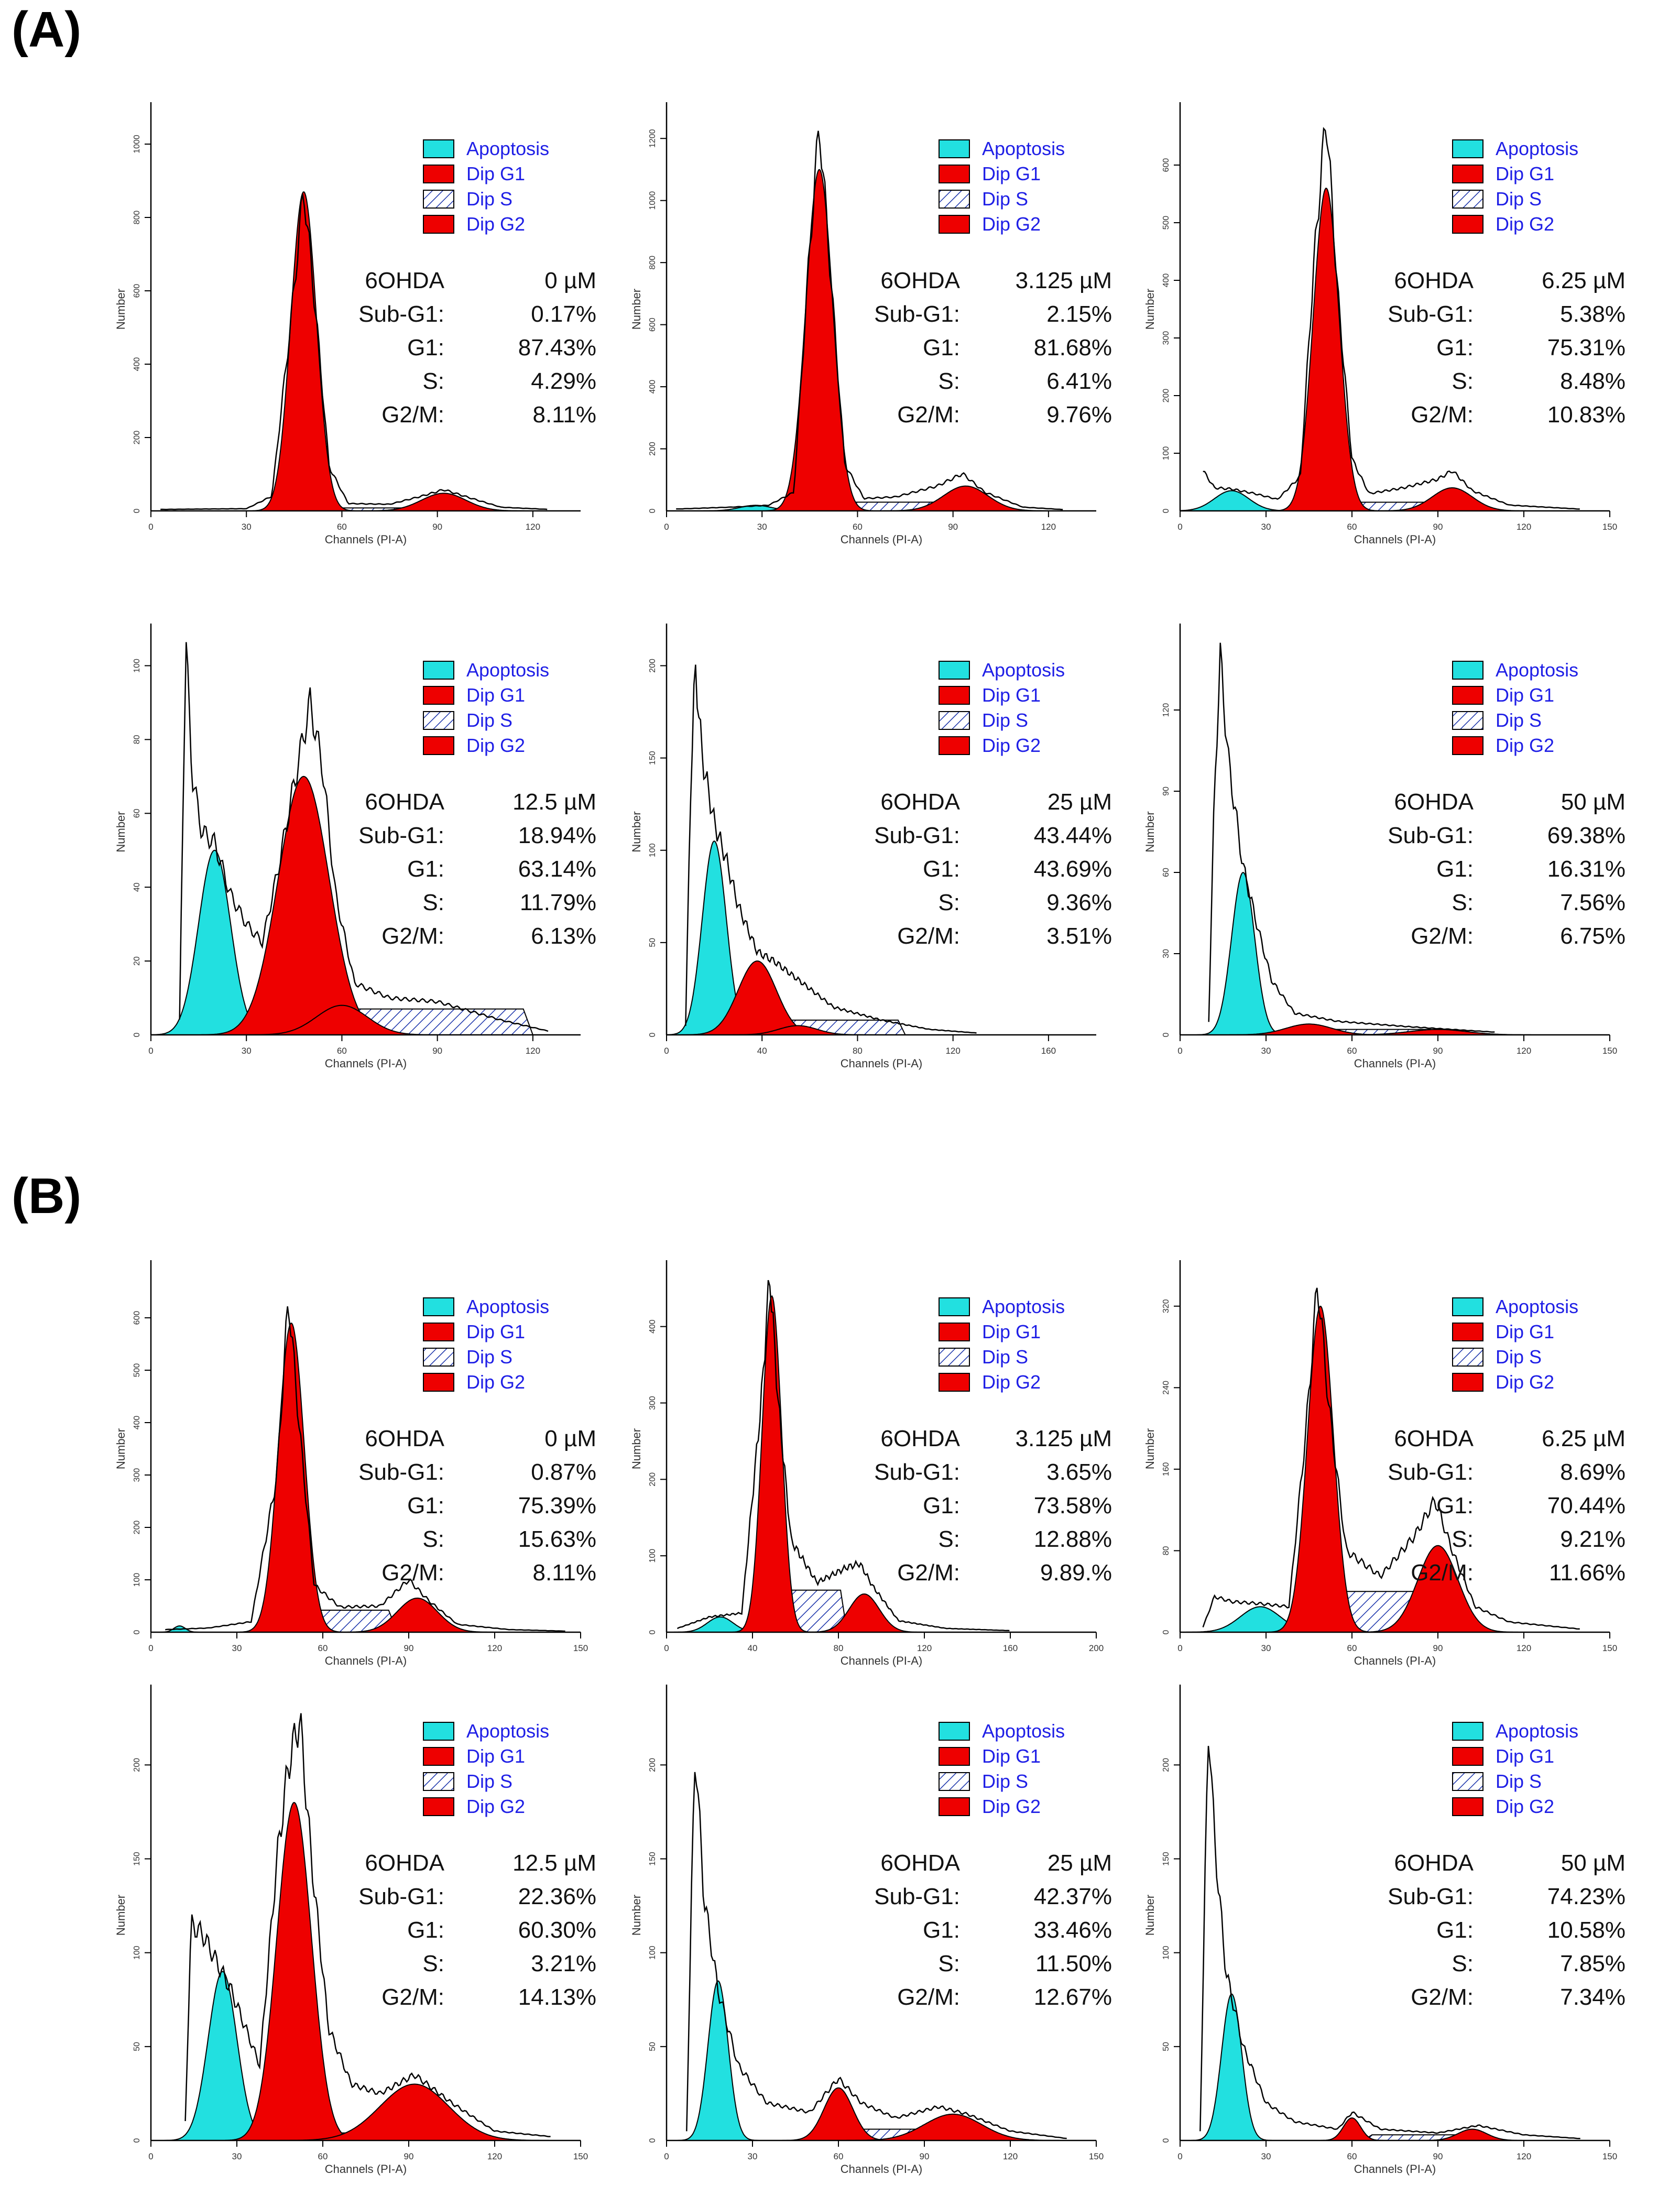 Image resolution: width=1680 pixels, height=2185 pixels. Describe the element at coordinates (137, 218) in the screenshot. I see `y-tick-label: 800` at that location.